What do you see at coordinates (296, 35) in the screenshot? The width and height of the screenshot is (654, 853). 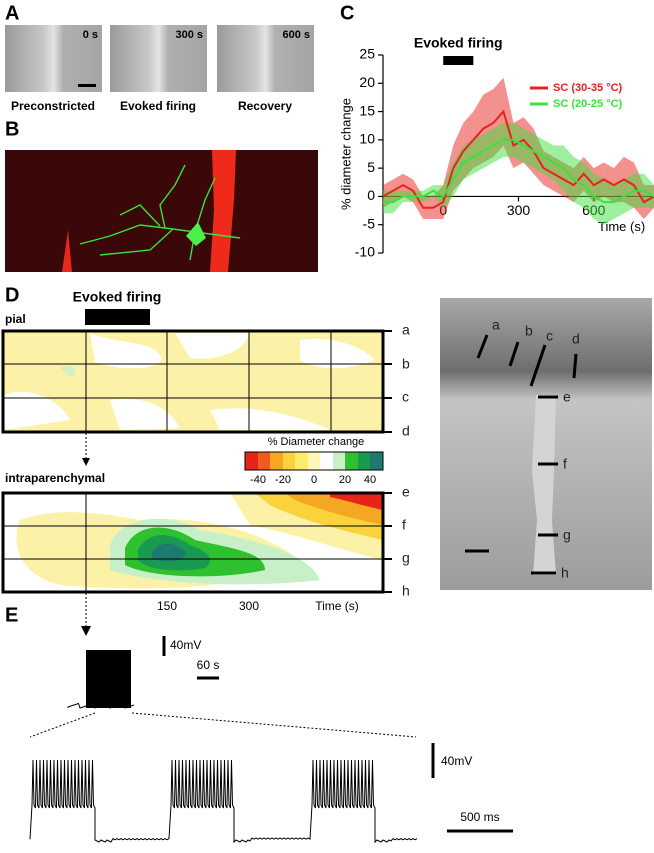 I see `timestamp: 600 s` at bounding box center [296, 35].